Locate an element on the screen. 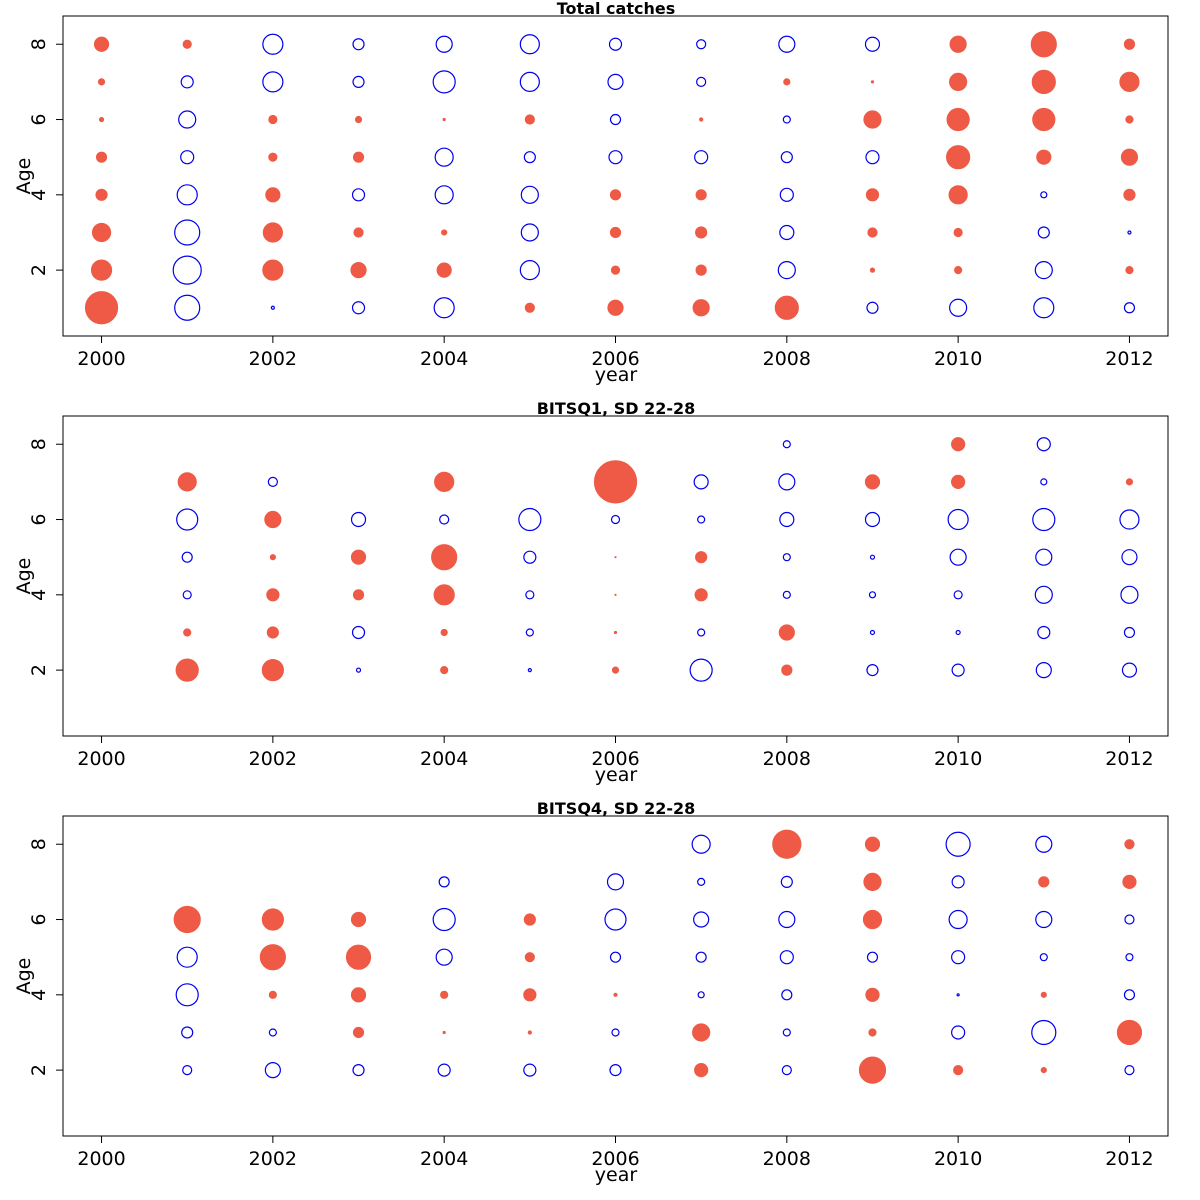 Image resolution: width=1200 pixels, height=1200 pixels. panel-title: BITSQ4, SD 22-28 is located at coordinates (616, 808).